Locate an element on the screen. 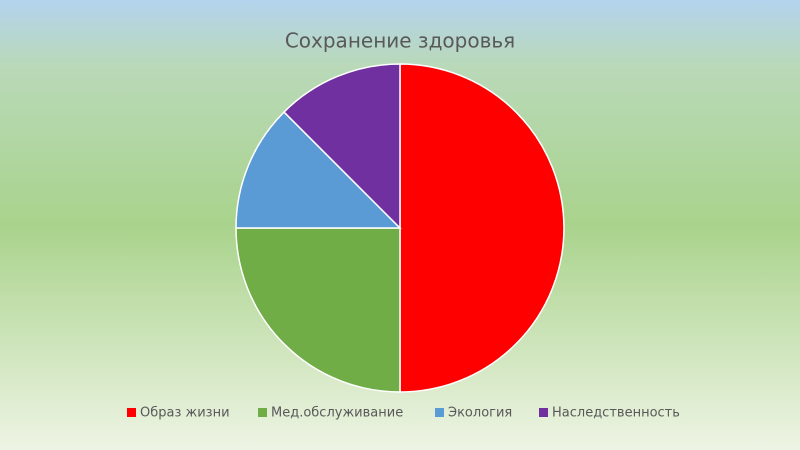  legend-label: Образ жизни is located at coordinates (185, 413).